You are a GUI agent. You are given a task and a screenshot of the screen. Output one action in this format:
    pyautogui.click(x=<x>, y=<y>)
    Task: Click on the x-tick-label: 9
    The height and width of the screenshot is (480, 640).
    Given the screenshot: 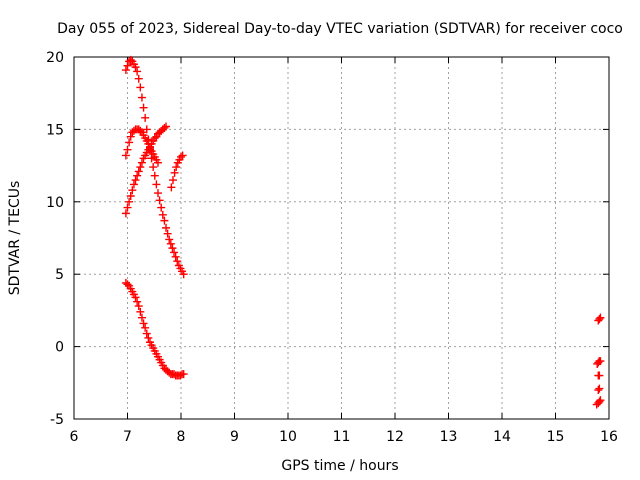 What is the action you would take?
    pyautogui.click(x=234, y=437)
    